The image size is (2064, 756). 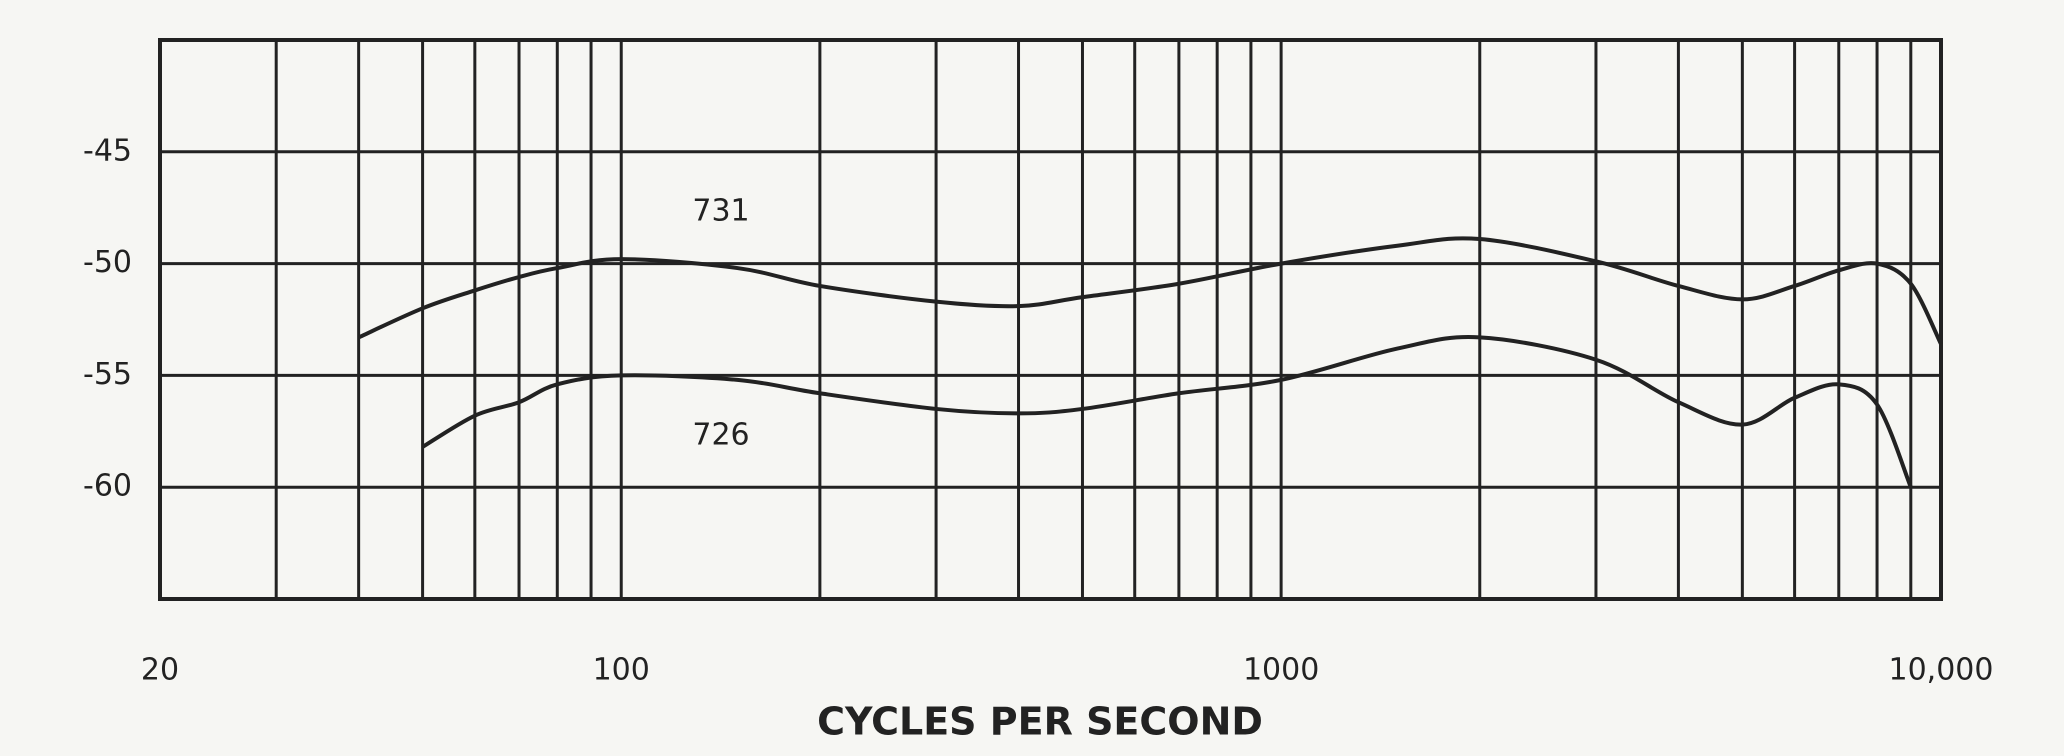 What do you see at coordinates (1281, 670) in the screenshot?
I see `x-tick-label: 1000` at bounding box center [1281, 670].